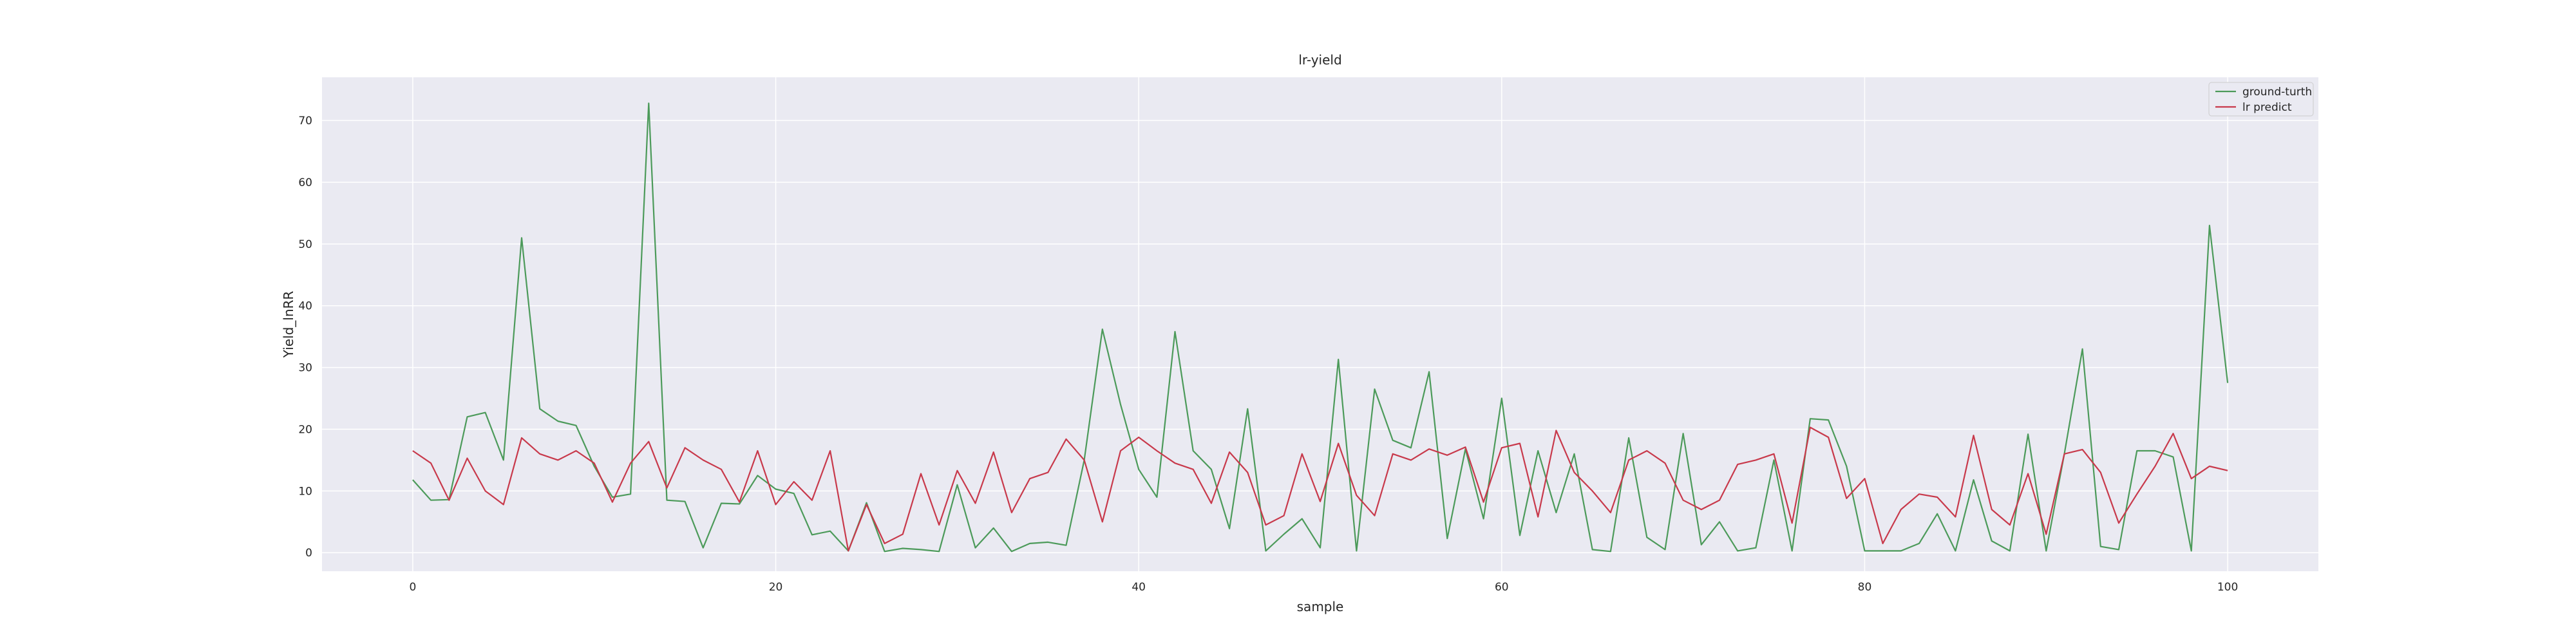  What do you see at coordinates (305, 368) in the screenshot?
I see `y-tick-label: 30` at bounding box center [305, 368].